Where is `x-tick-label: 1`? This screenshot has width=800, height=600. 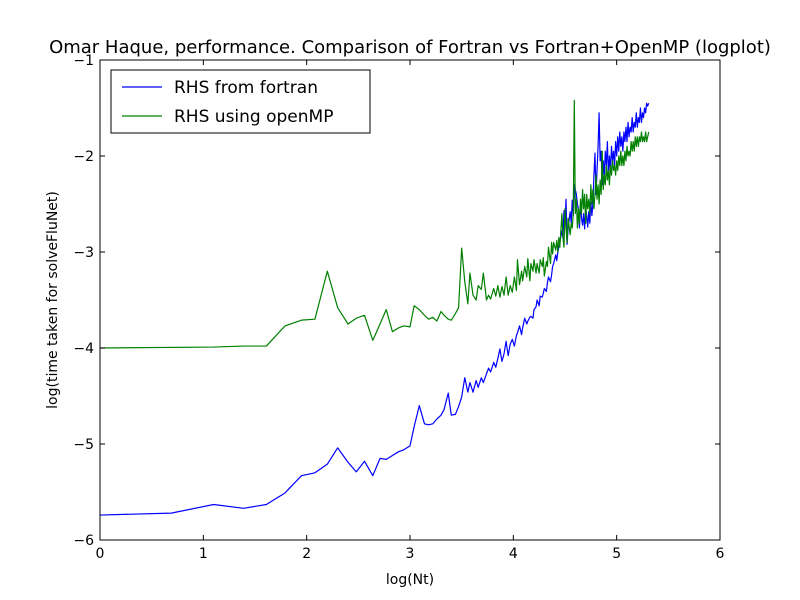 x-tick-label: 1 is located at coordinates (203, 554).